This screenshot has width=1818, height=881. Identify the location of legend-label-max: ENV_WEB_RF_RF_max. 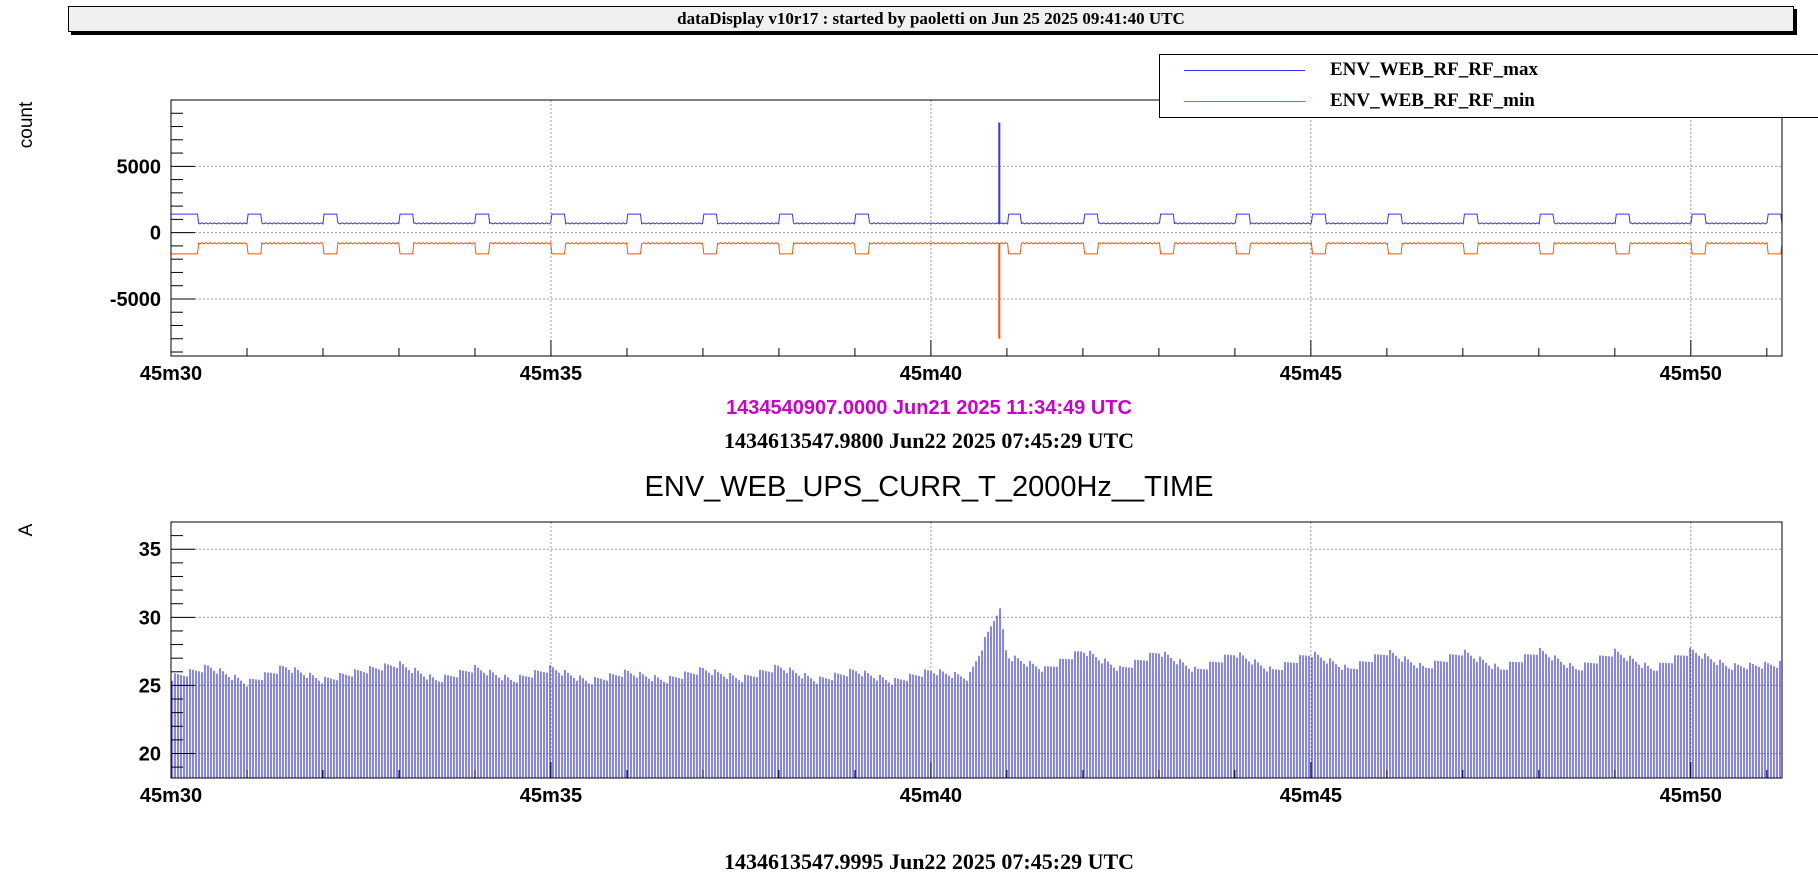
(1434, 69).